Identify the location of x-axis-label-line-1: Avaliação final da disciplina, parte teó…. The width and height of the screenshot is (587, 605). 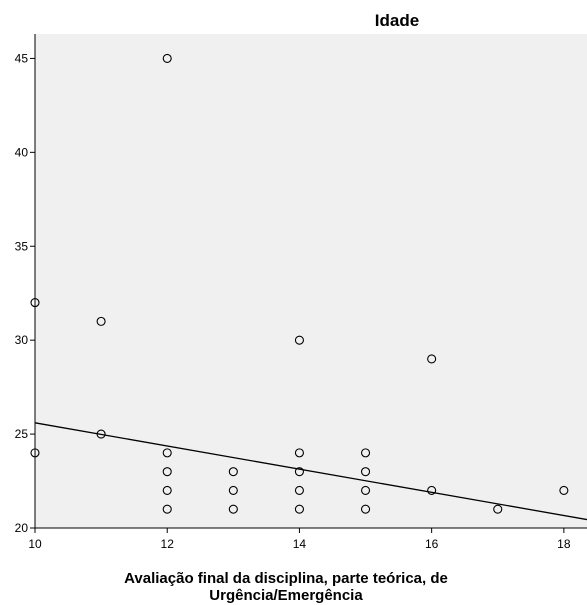
(286, 578).